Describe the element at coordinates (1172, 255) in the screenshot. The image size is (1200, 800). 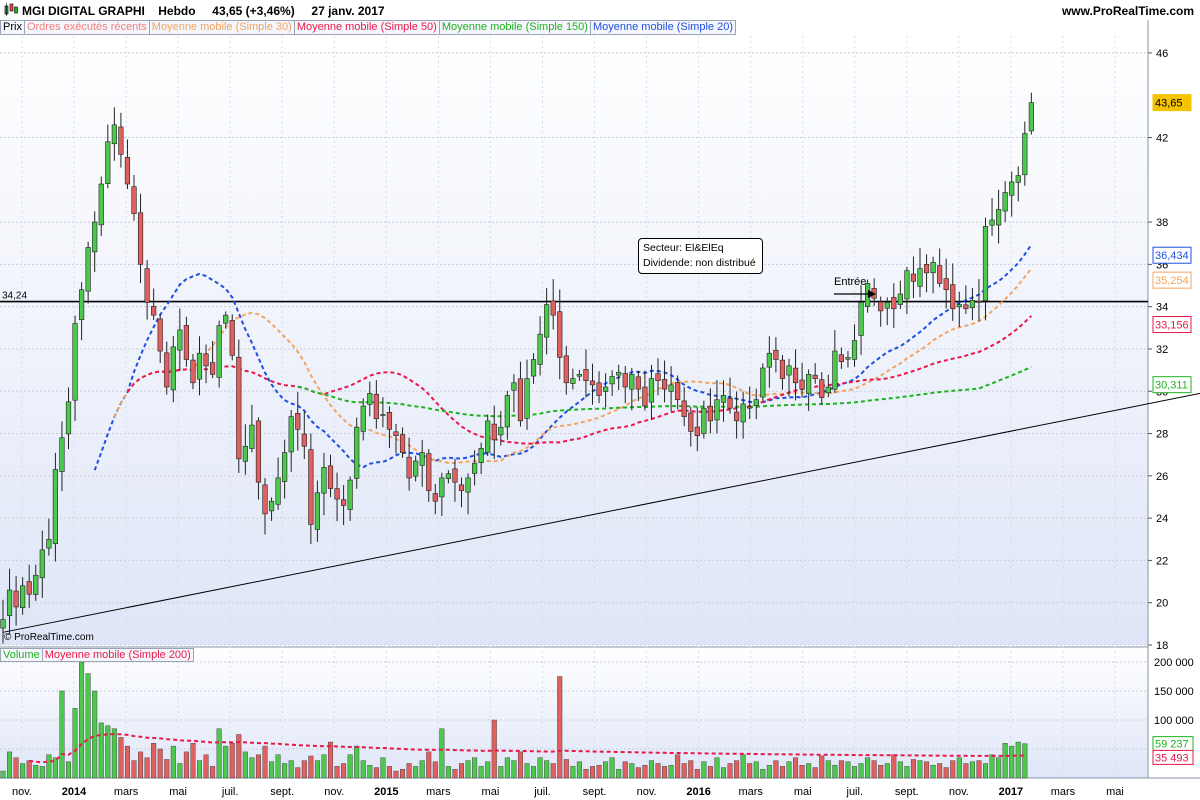
I see `price-tag` at that location.